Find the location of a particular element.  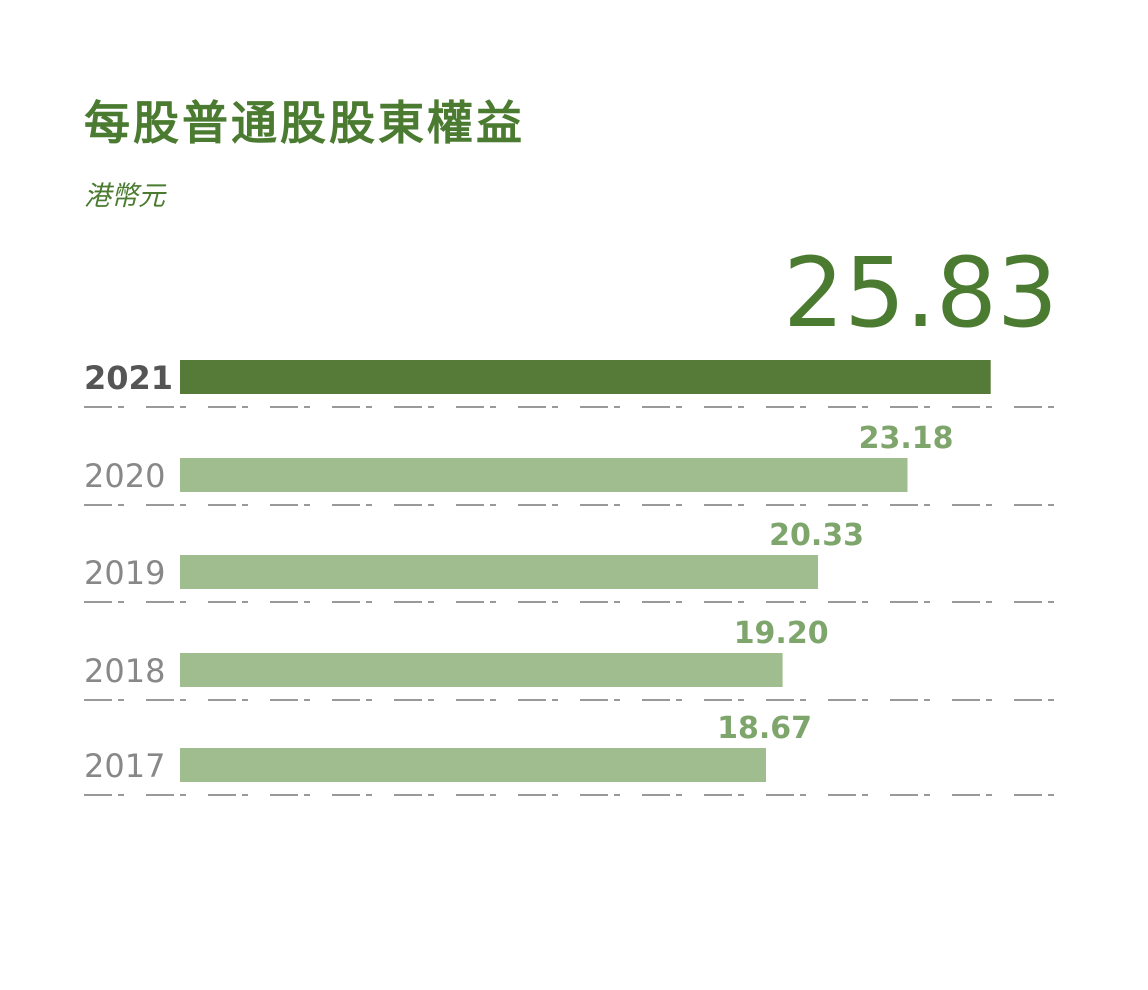

category-label-2020: 2020 is located at coordinates (124, 476).